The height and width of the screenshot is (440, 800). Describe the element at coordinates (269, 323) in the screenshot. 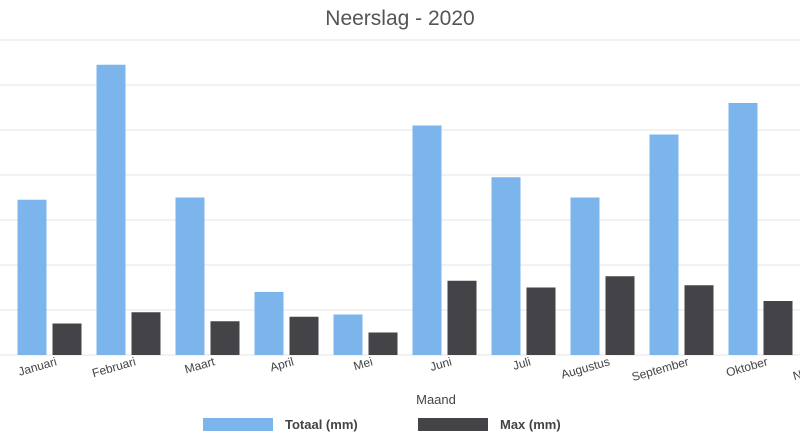

I see `bar-totaal-april` at that location.